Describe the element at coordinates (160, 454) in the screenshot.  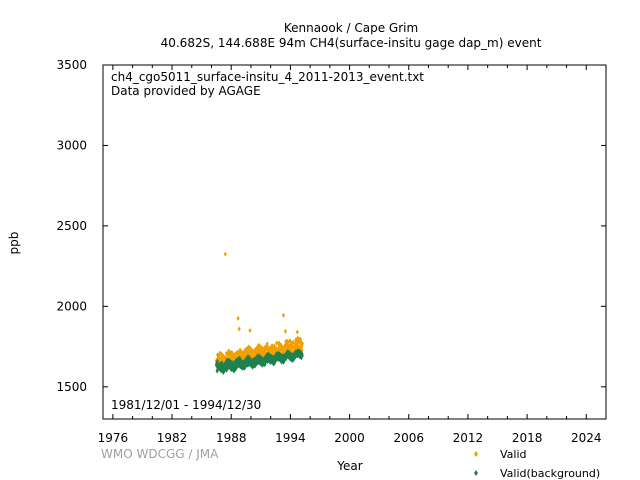
I see `watermark: WMO WDCGG / JMA` at that location.